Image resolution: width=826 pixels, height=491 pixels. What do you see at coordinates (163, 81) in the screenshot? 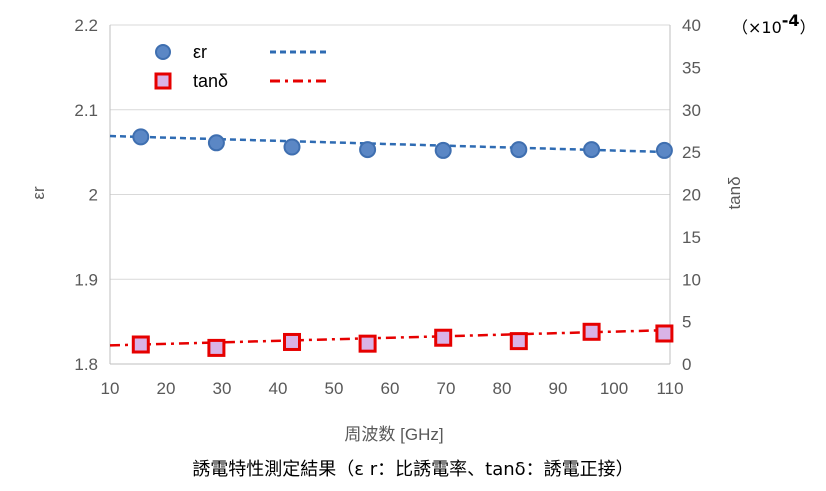
I see `legend-marker-tand` at bounding box center [163, 81].